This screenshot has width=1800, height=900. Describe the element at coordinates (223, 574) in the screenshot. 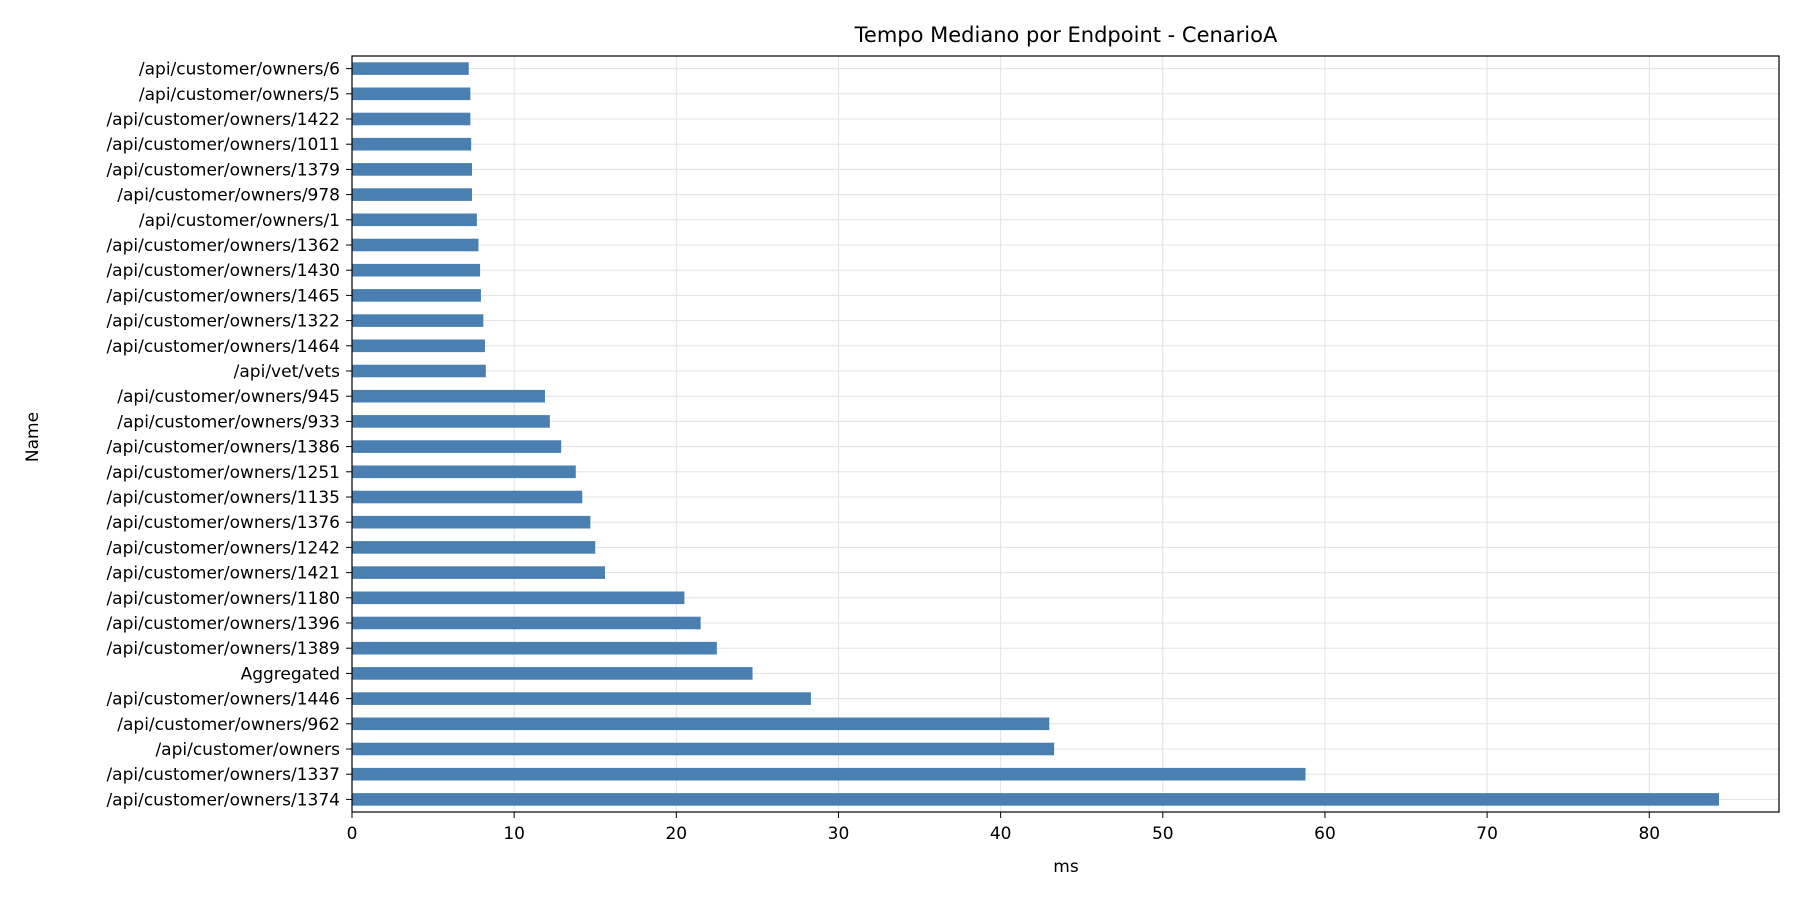

I see `y-tick-label: /api/customer/owners/1421` at that location.